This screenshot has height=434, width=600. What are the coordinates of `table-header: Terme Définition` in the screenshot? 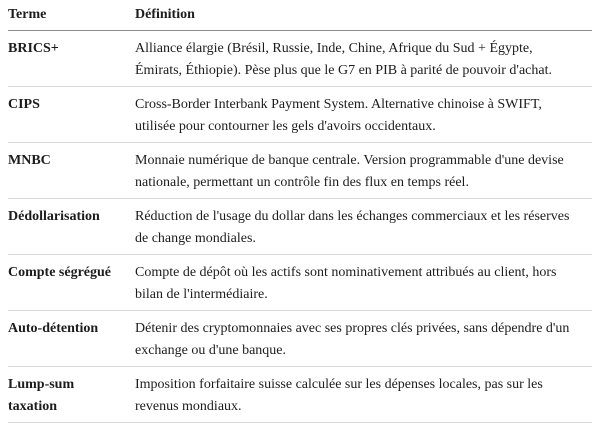 It's located at (300, 15).